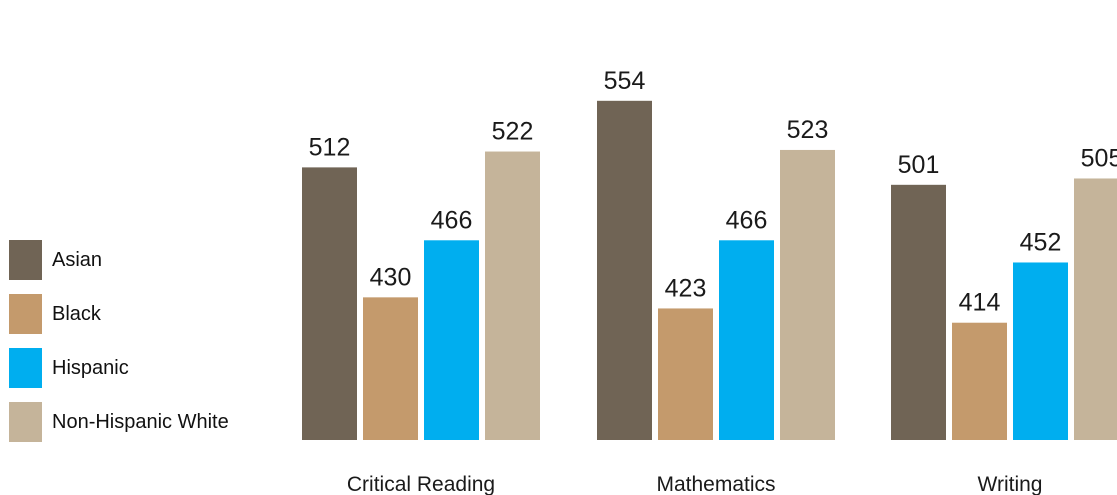 The width and height of the screenshot is (1117, 495). I want to click on category-label-writing: Writing, so click(1010, 484).